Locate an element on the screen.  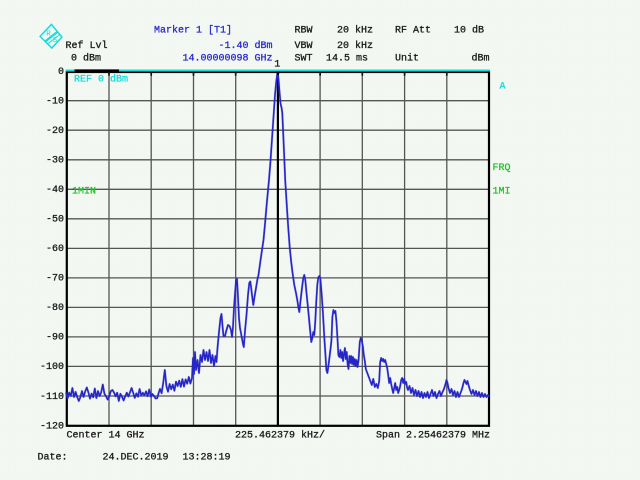
svg-text: -120 is located at coordinates (52, 426).